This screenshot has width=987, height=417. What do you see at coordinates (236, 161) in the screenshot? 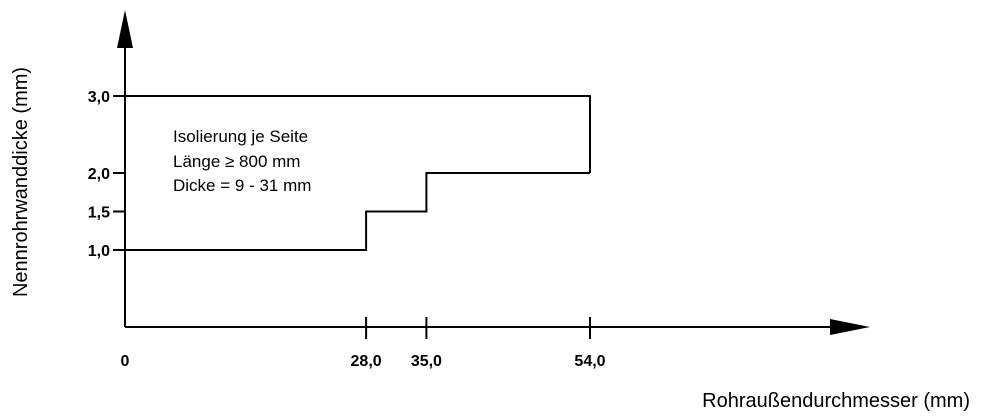
I see `annotation-line-2: Länge ≥ 800 mm` at bounding box center [236, 161].